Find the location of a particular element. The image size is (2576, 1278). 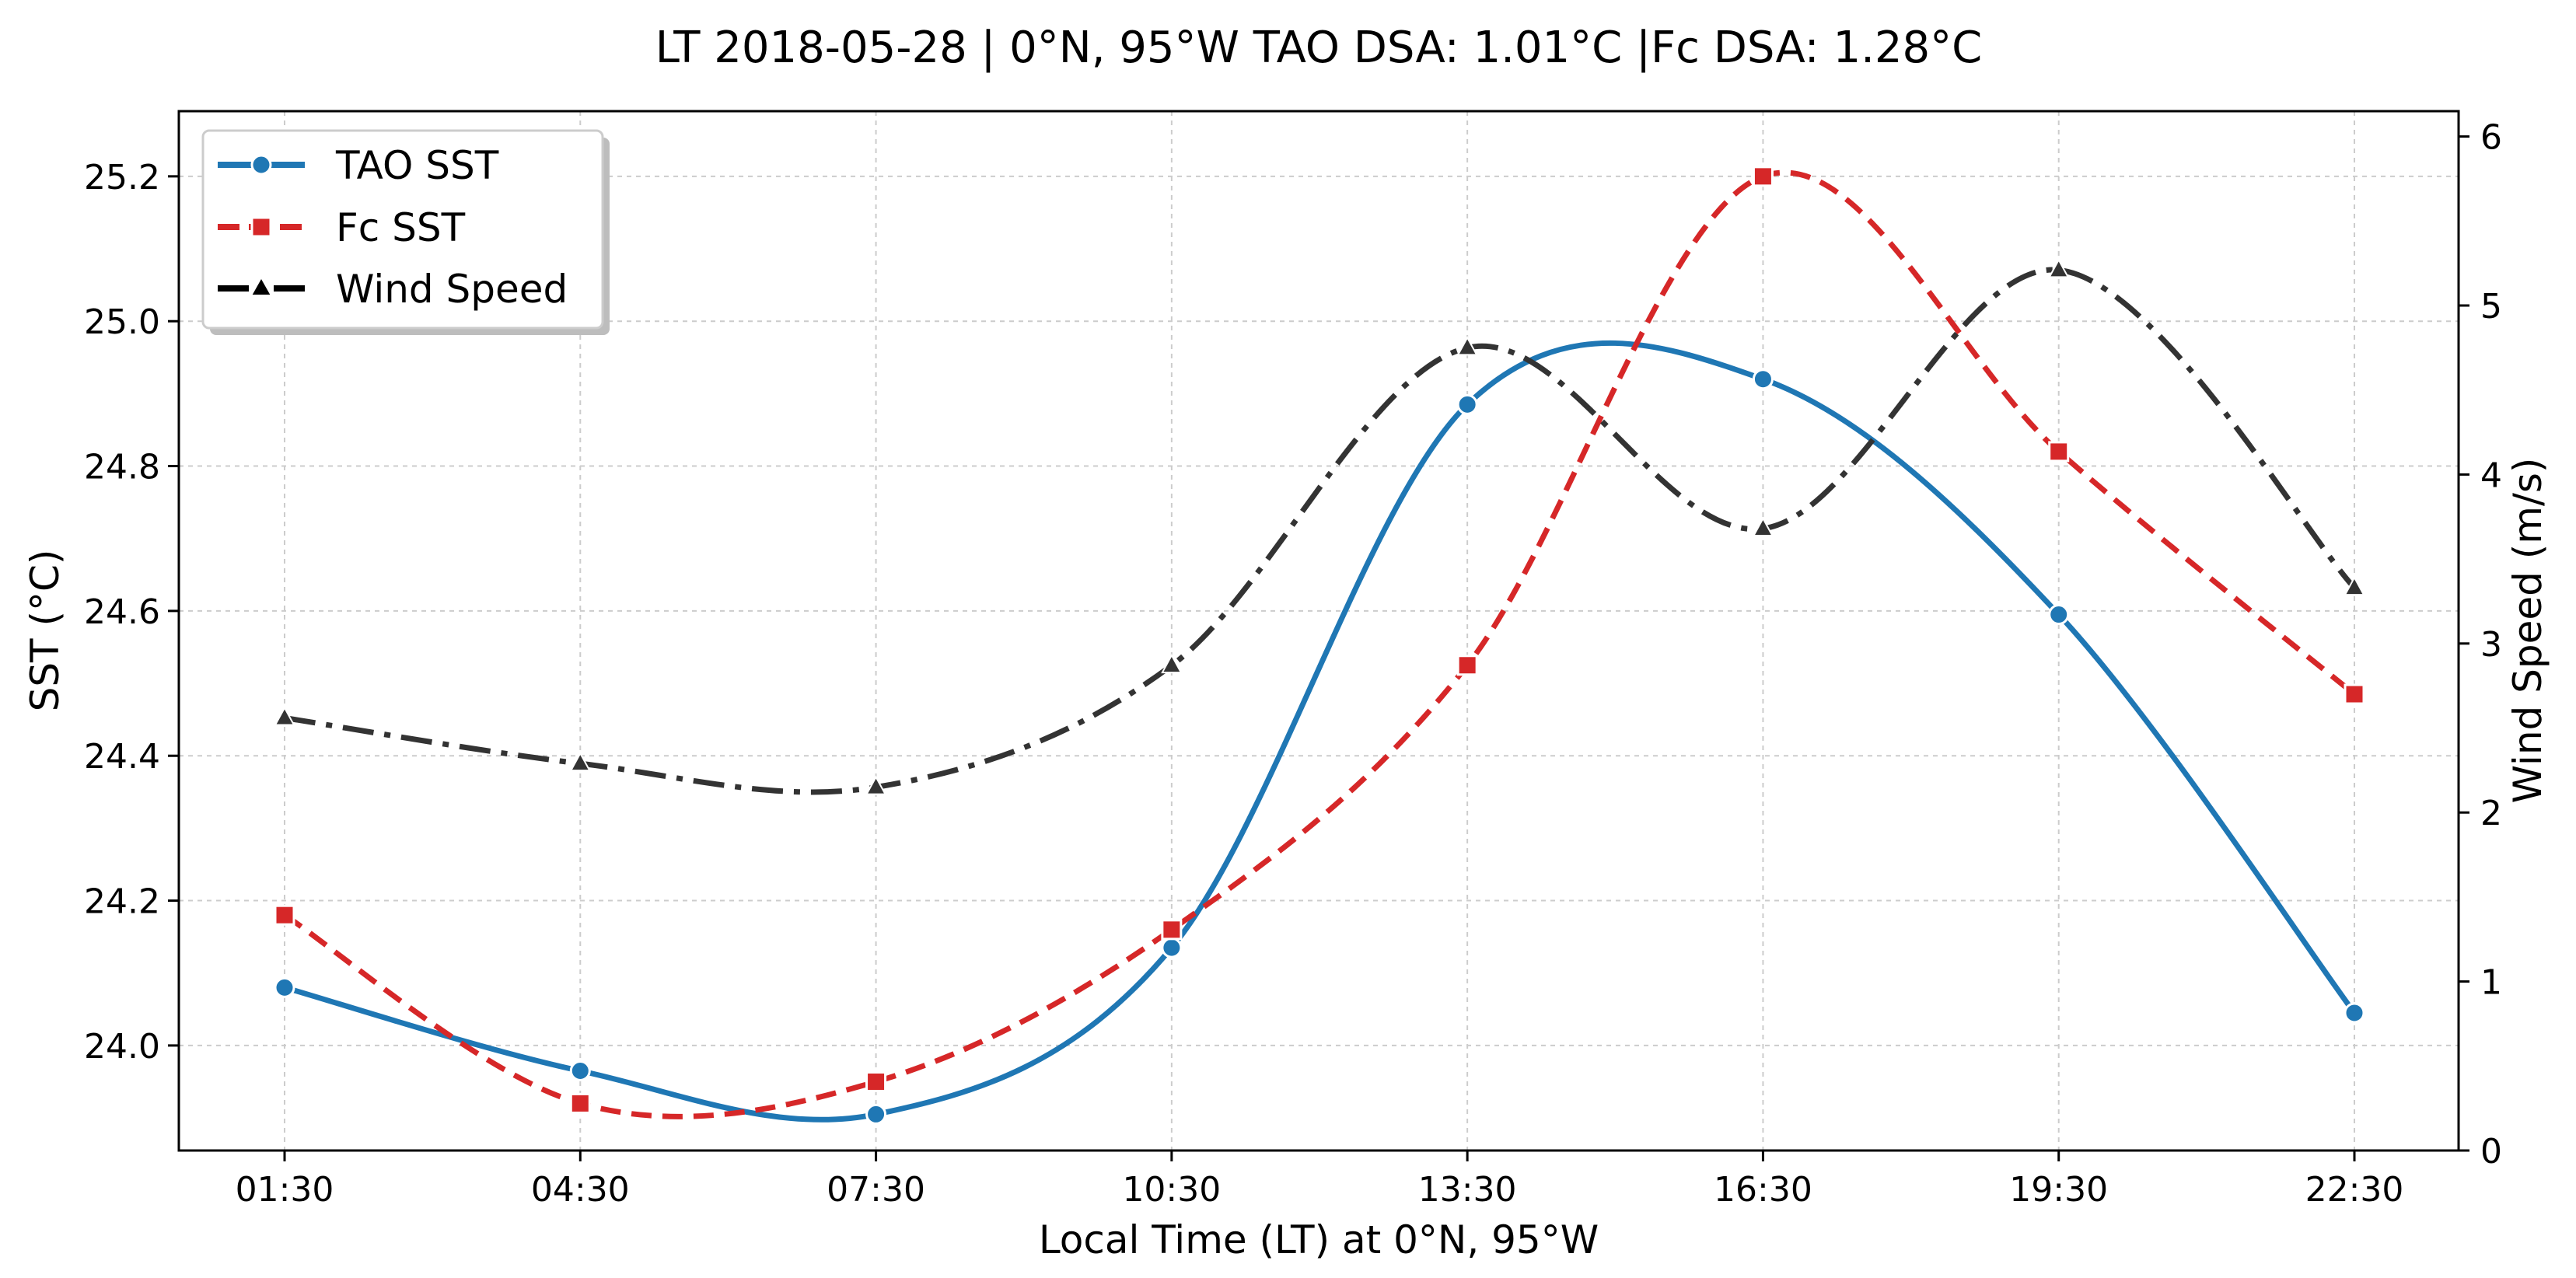

x-tick-label: 22:30 is located at coordinates (2354, 1190).